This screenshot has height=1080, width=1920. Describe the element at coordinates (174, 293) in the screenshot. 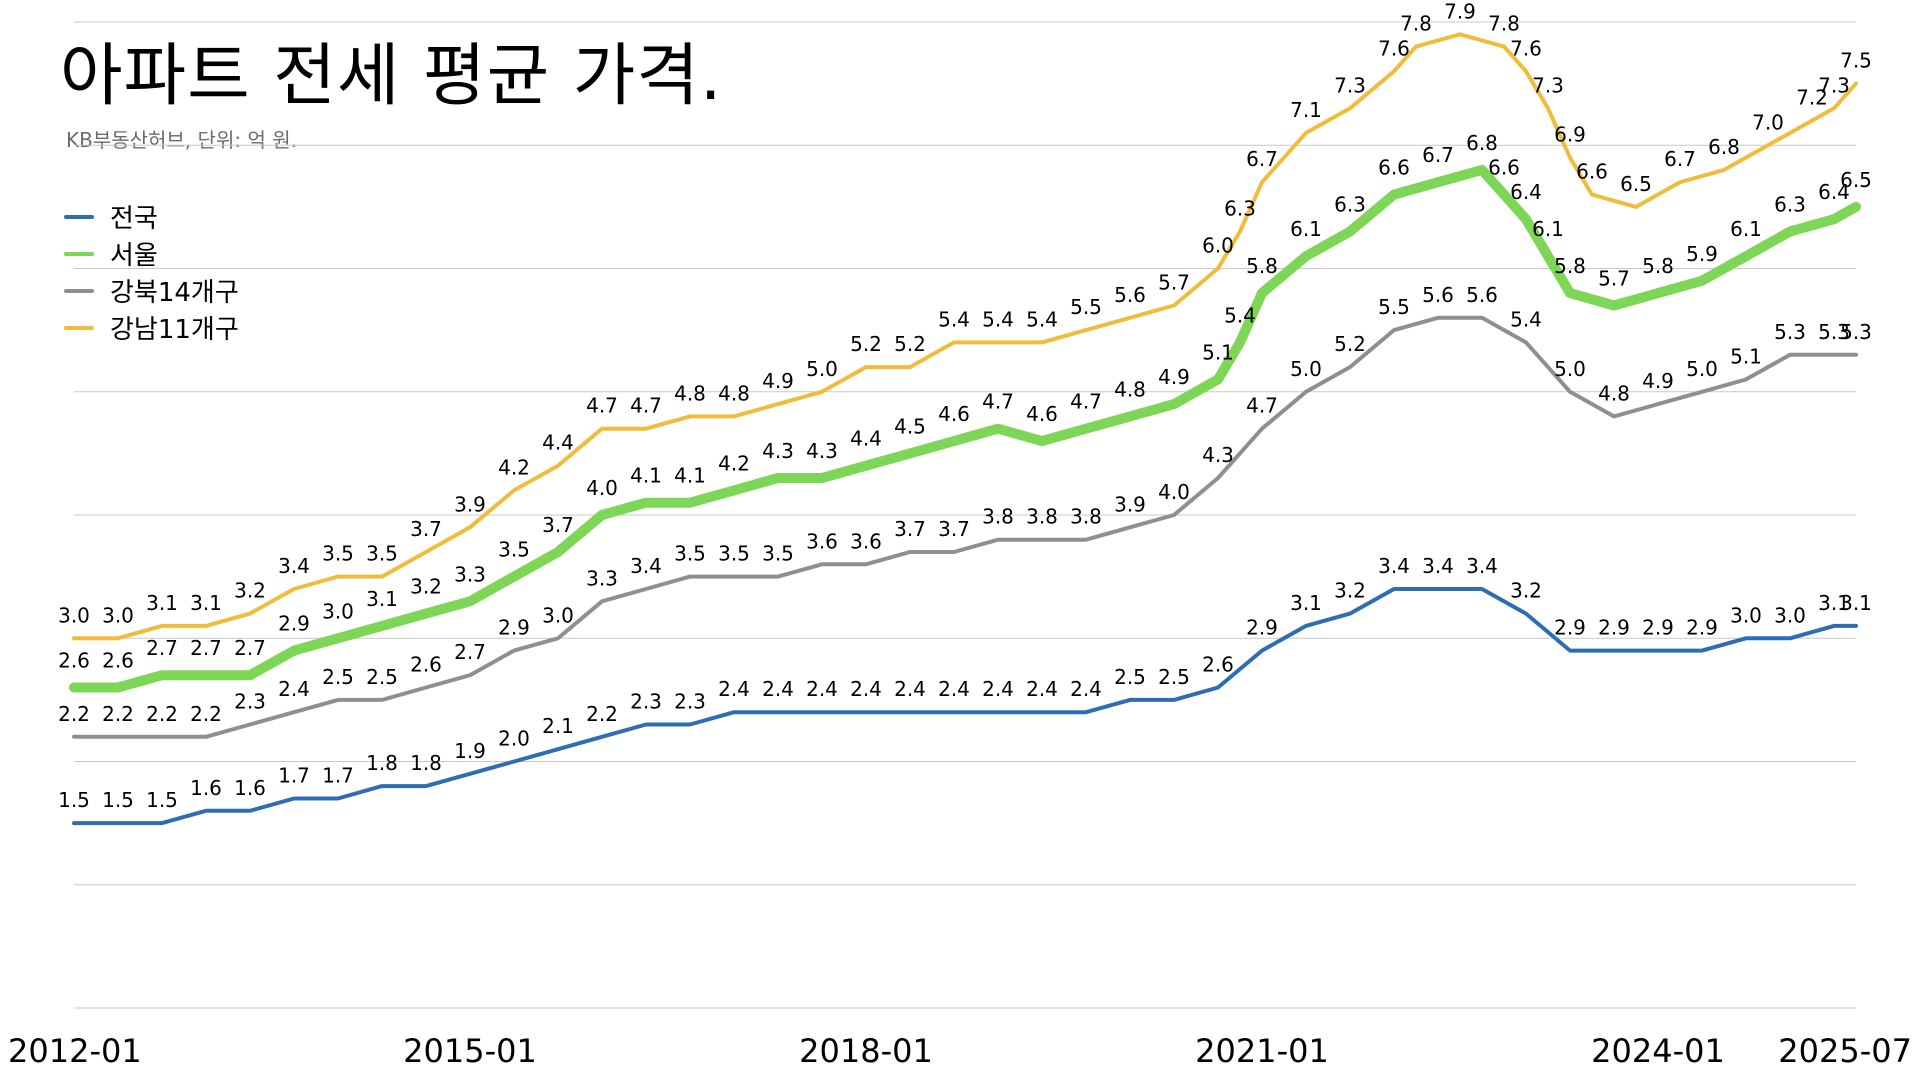

I see `legend-label: 강북14개구` at that location.